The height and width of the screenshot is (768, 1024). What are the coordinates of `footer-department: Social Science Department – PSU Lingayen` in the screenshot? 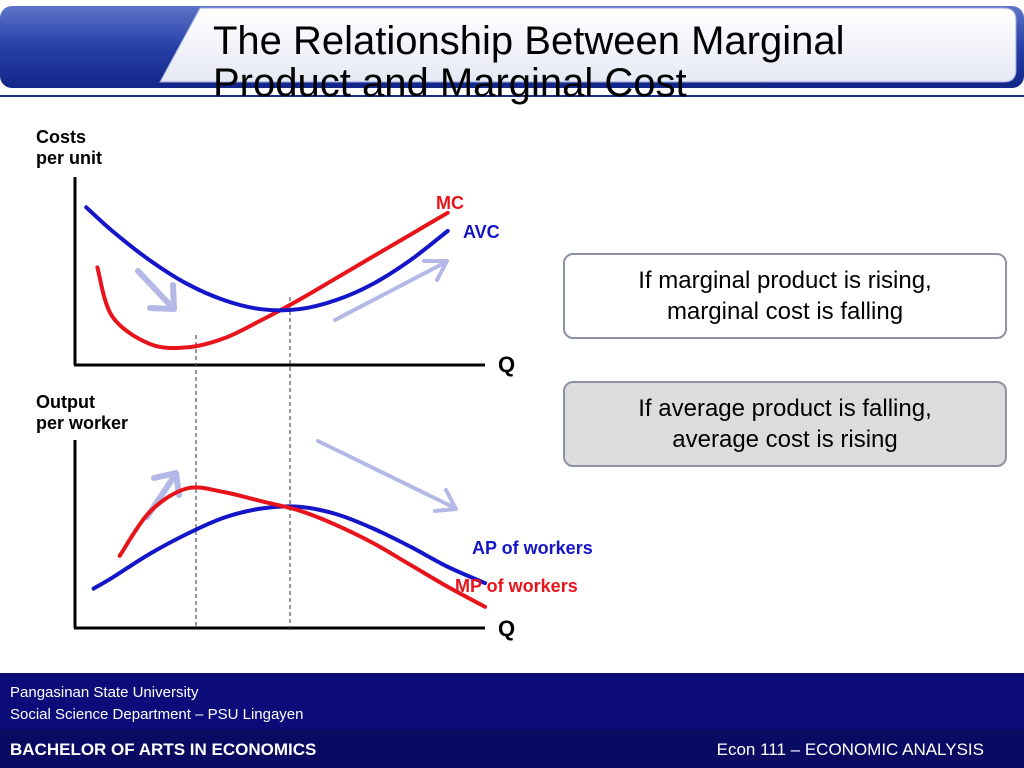 It's located at (157, 714).